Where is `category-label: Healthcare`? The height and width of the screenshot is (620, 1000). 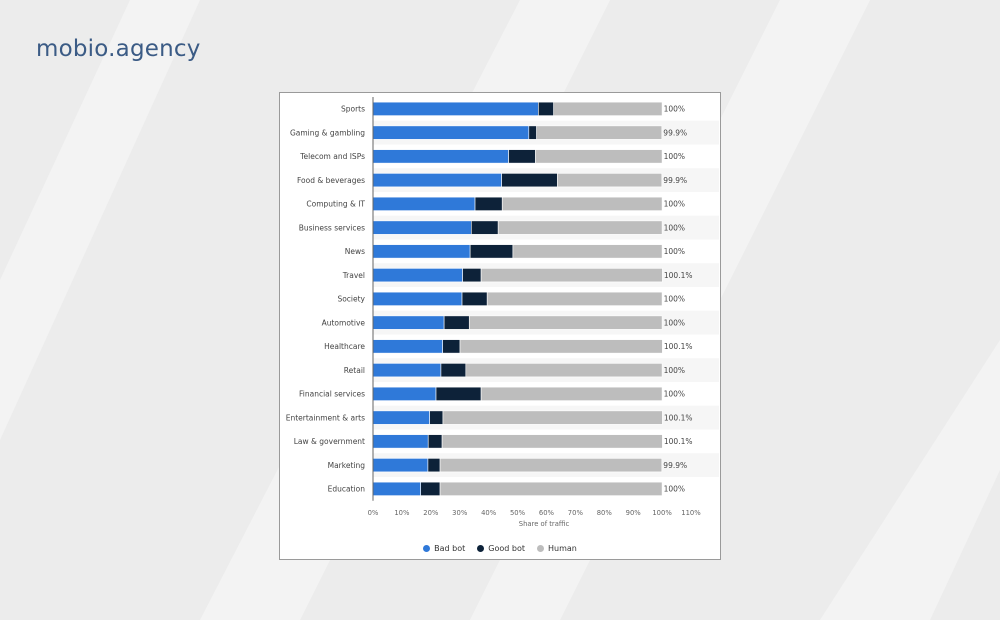
category-label: Healthcare is located at coordinates (344, 346).